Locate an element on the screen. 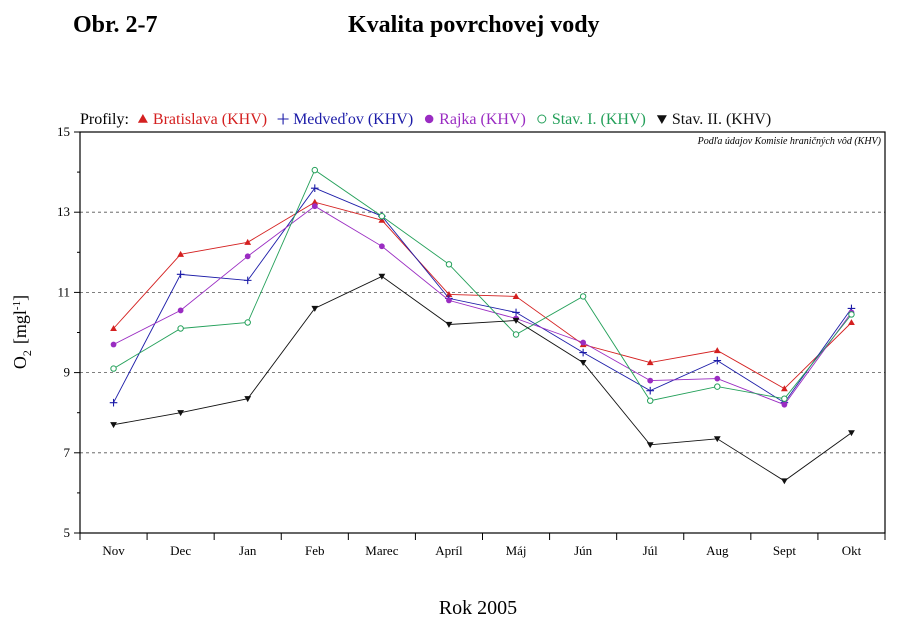 The image size is (900, 638). y-tick-label-9: 9 is located at coordinates (67, 372).